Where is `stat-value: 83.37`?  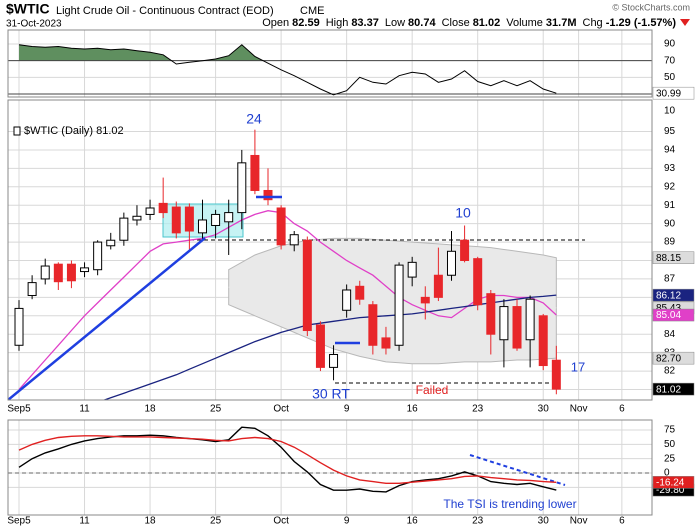
stat-value: 83.37 is located at coordinates (365, 23).